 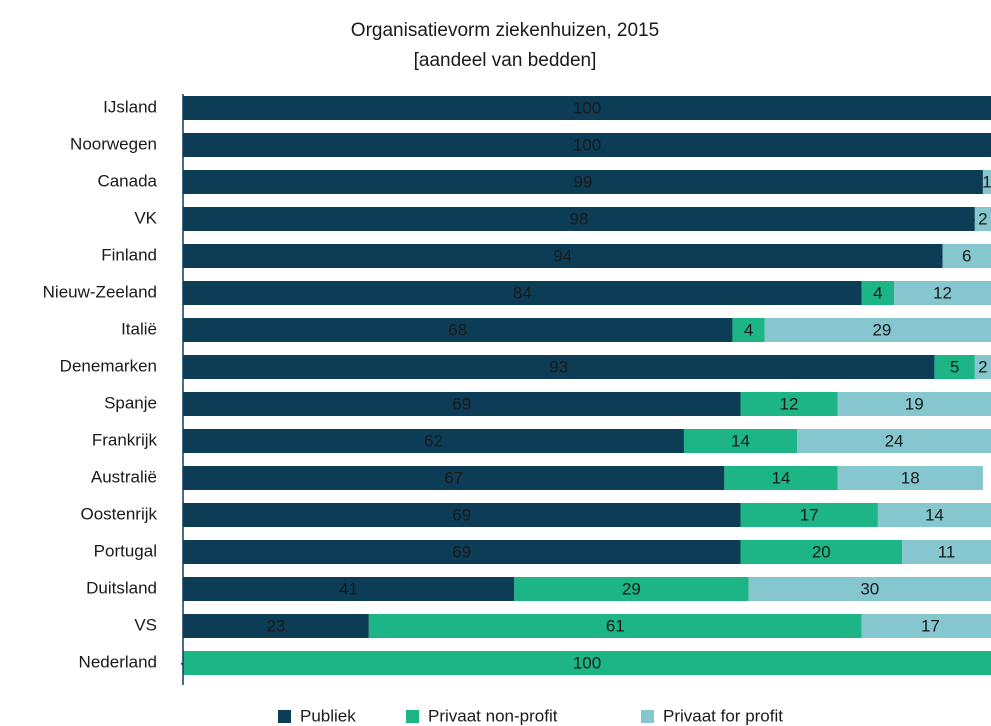 What do you see at coordinates (113, 143) in the screenshot?
I see `y-tick-label: Noorwegen` at bounding box center [113, 143].